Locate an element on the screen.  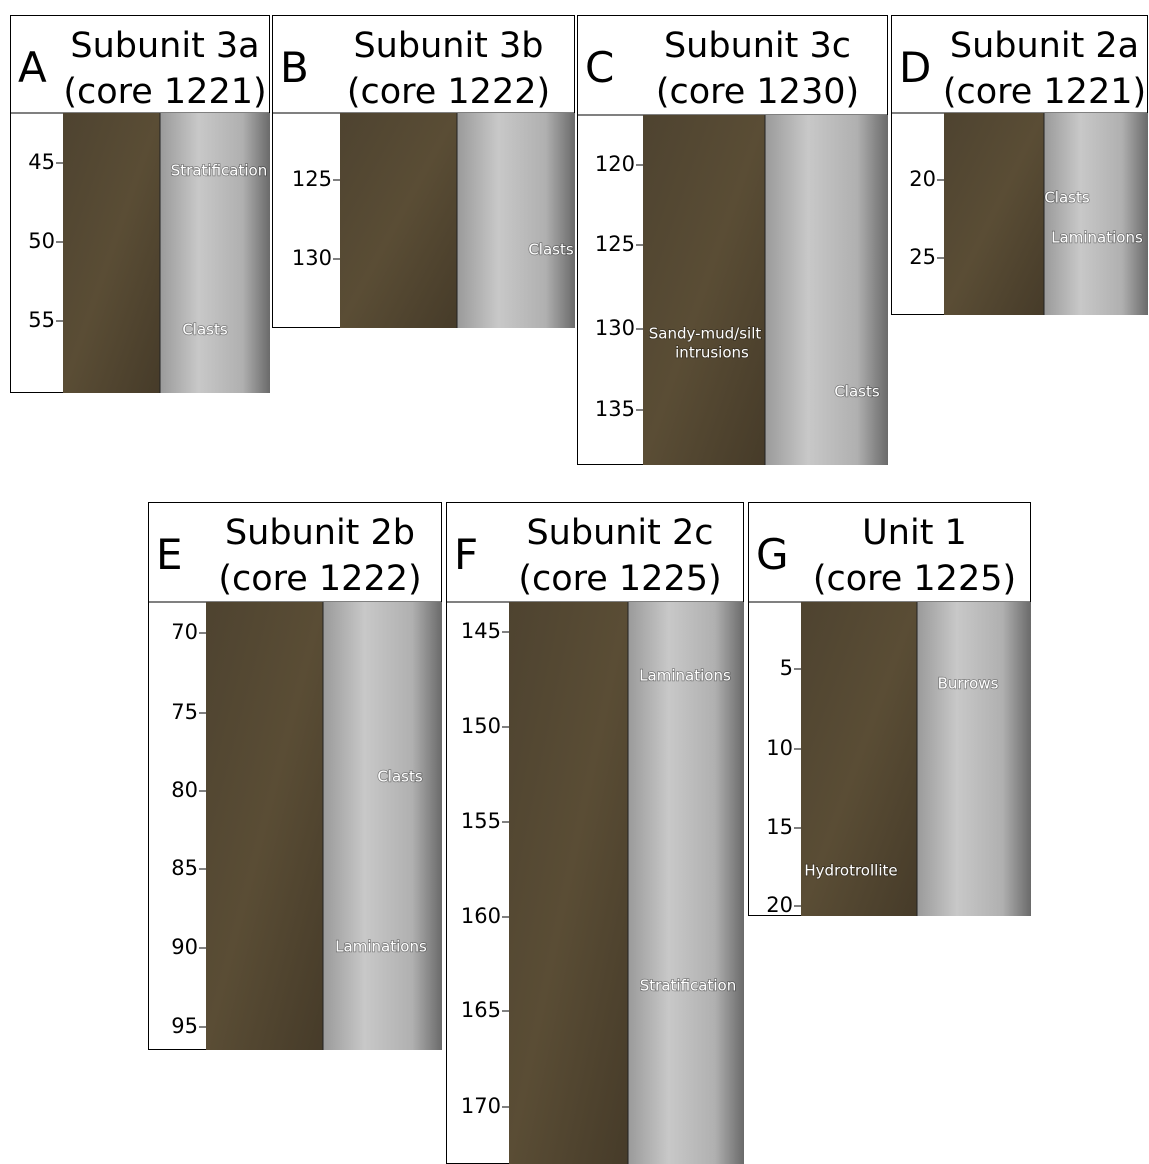
depth-label: 70 is located at coordinates (184, 632).